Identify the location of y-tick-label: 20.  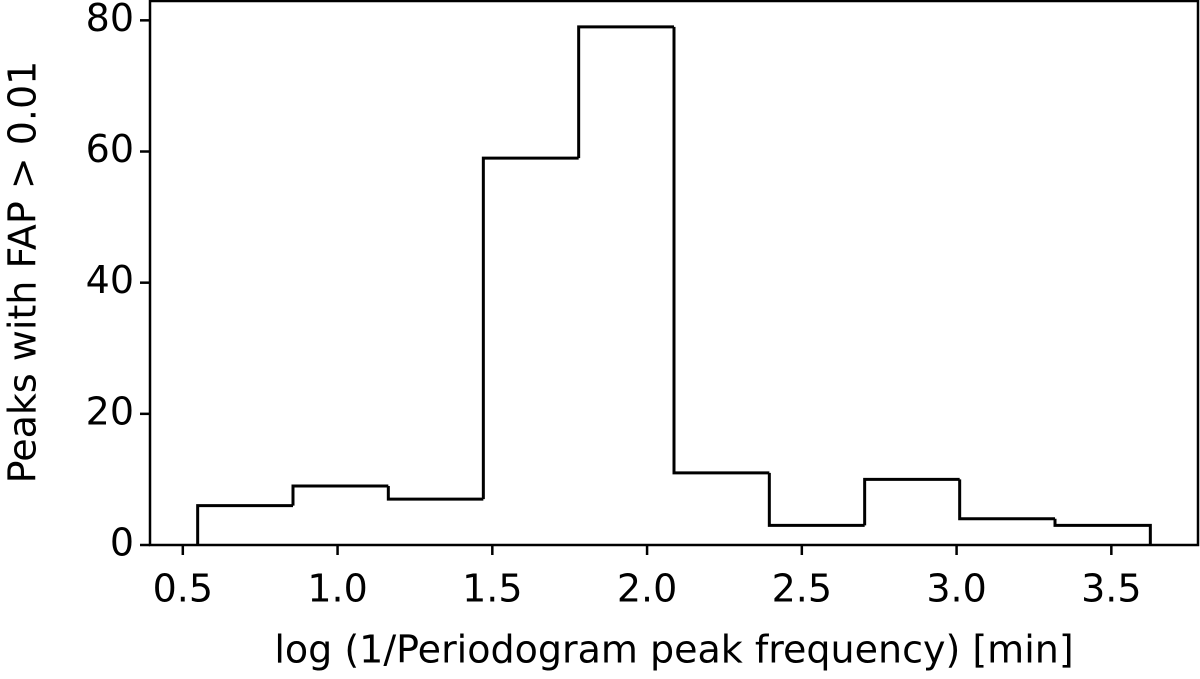
(110, 411).